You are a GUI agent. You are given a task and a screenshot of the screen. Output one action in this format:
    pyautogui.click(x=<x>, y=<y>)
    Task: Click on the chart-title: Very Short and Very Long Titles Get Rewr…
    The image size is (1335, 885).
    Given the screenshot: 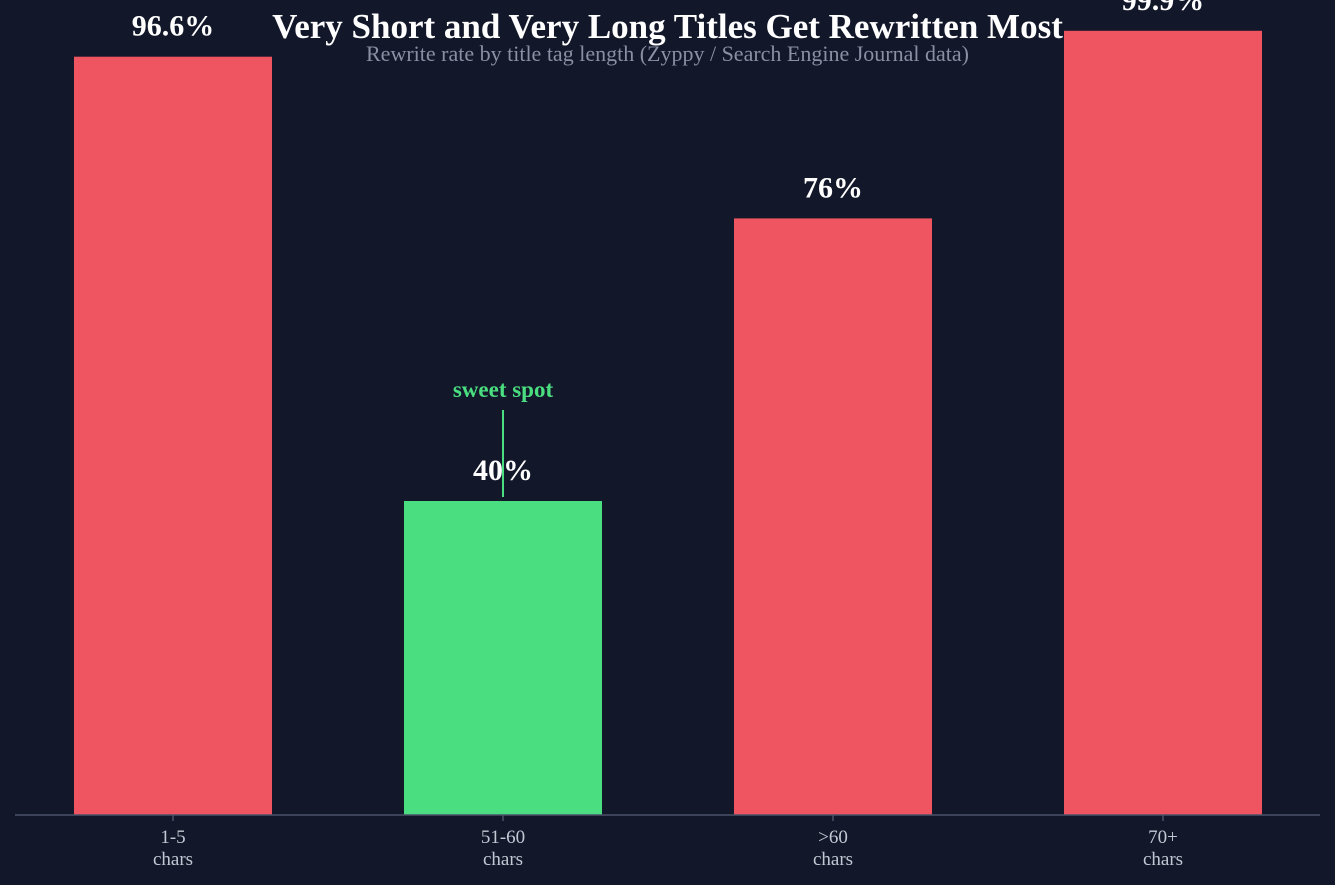 What is the action you would take?
    pyautogui.click(x=667, y=26)
    